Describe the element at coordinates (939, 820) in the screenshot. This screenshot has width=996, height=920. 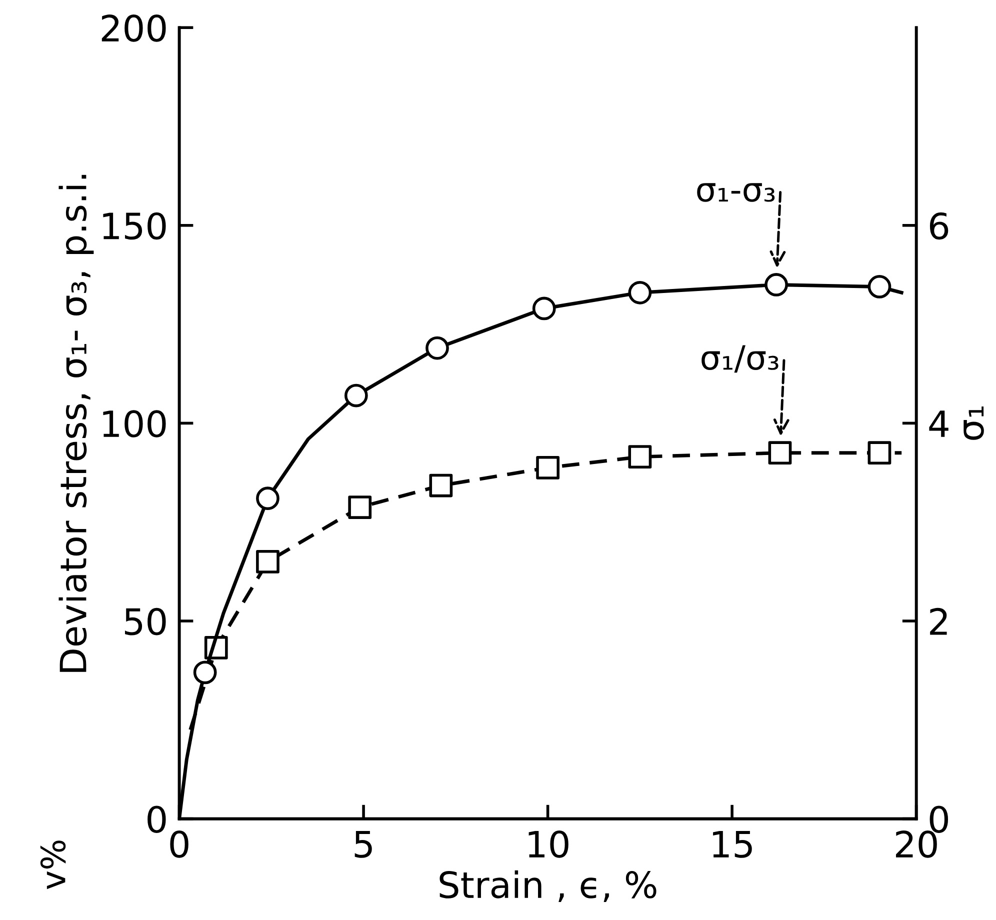
I see `y2-tick-label: 0` at that location.